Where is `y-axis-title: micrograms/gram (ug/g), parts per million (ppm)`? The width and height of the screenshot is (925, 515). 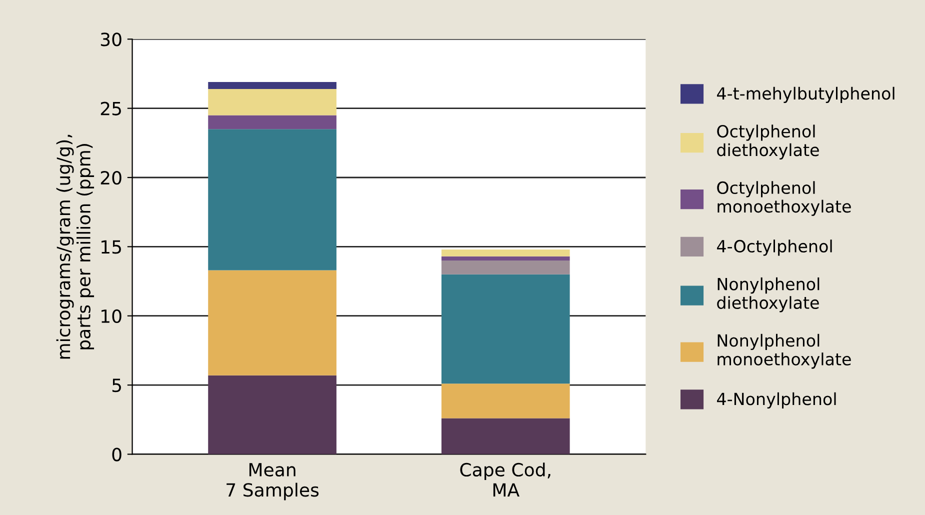
y-axis-title: micrograms/gram (ug/g), parts per million (ppm) is located at coordinates (75, 246).